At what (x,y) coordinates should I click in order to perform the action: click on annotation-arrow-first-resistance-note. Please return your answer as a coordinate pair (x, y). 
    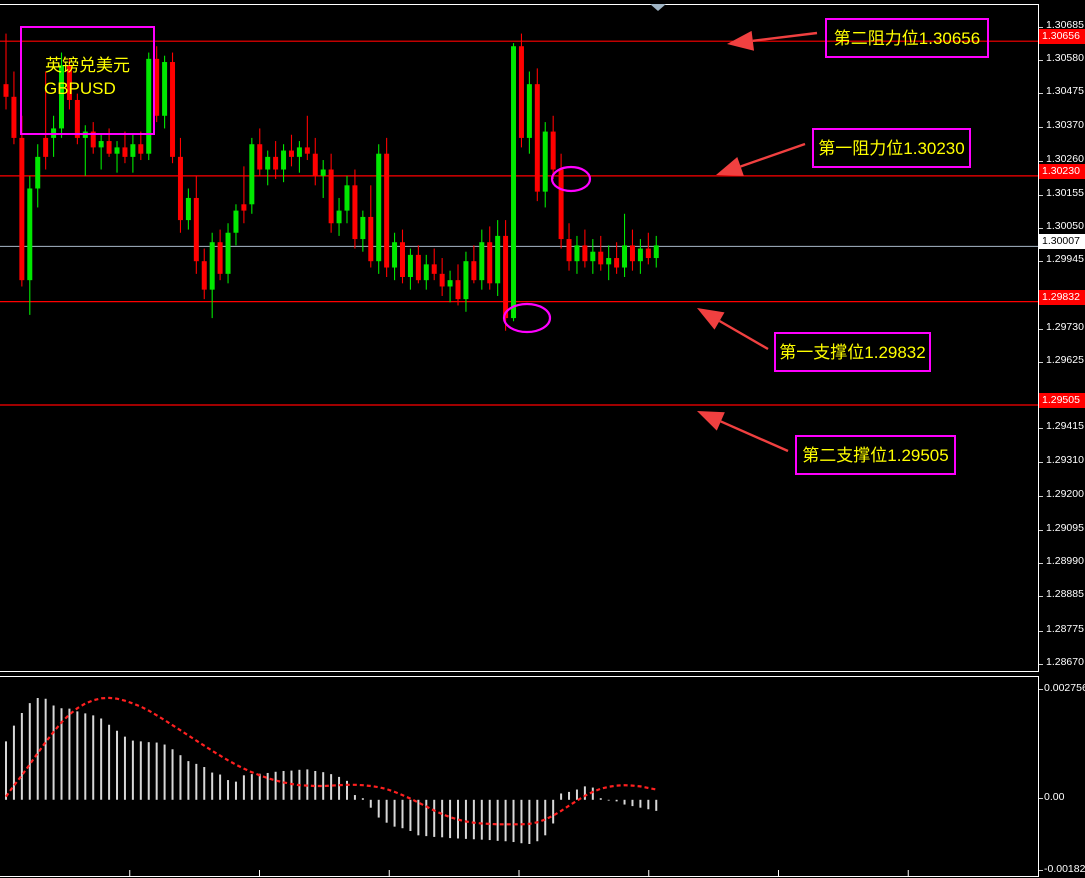
    Looking at the image, I should click on (761, 159).